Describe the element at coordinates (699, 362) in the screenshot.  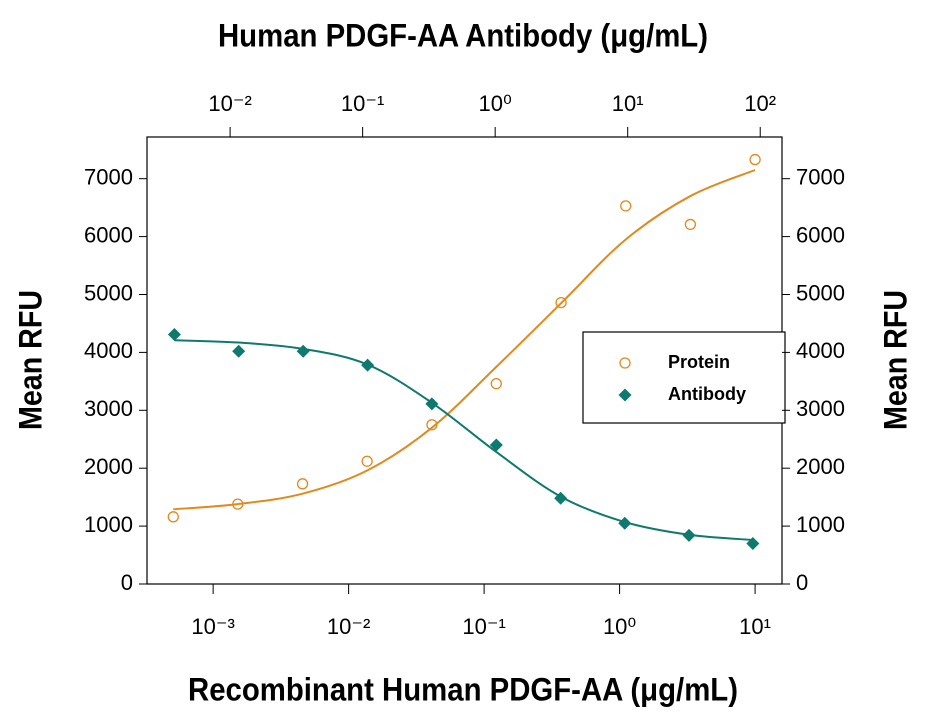
I see `legend-label: Protein` at that location.